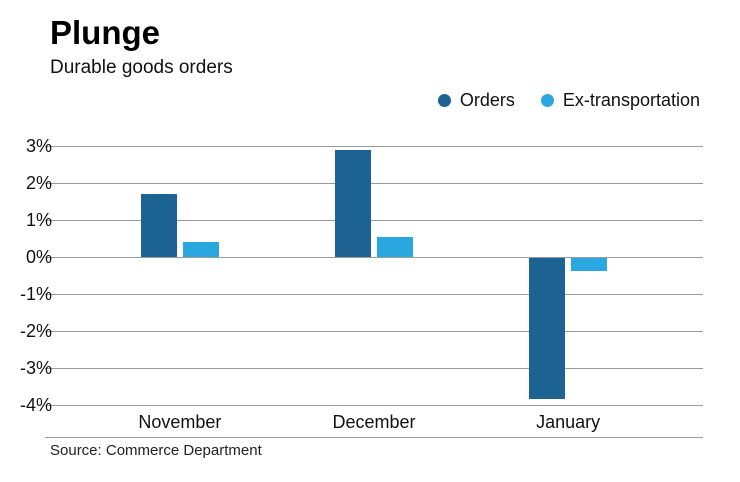  I want to click on legend: Orders Ex-transportation, so click(568, 100).